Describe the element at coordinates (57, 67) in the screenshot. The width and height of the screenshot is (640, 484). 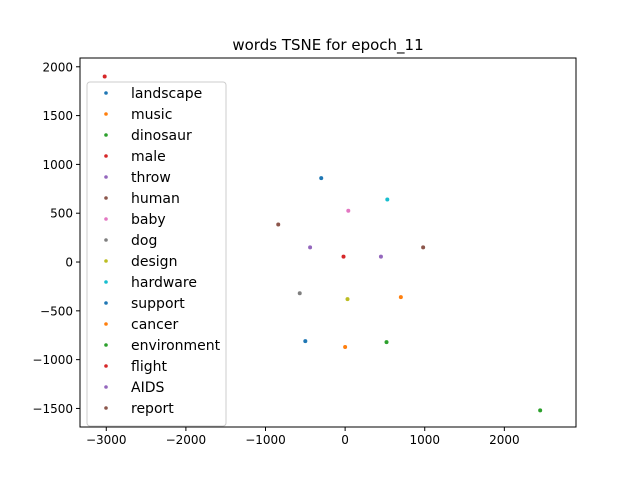
I see `y-tick-label: 2000` at that location.